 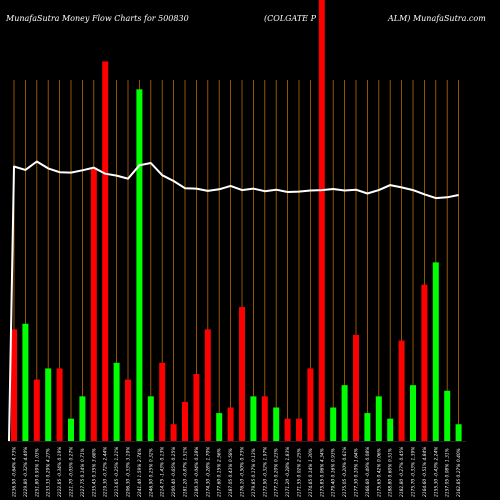 I want to click on x-tick-label: 2180.30 -0.04% 0.28%, so click(x=197, y=472).